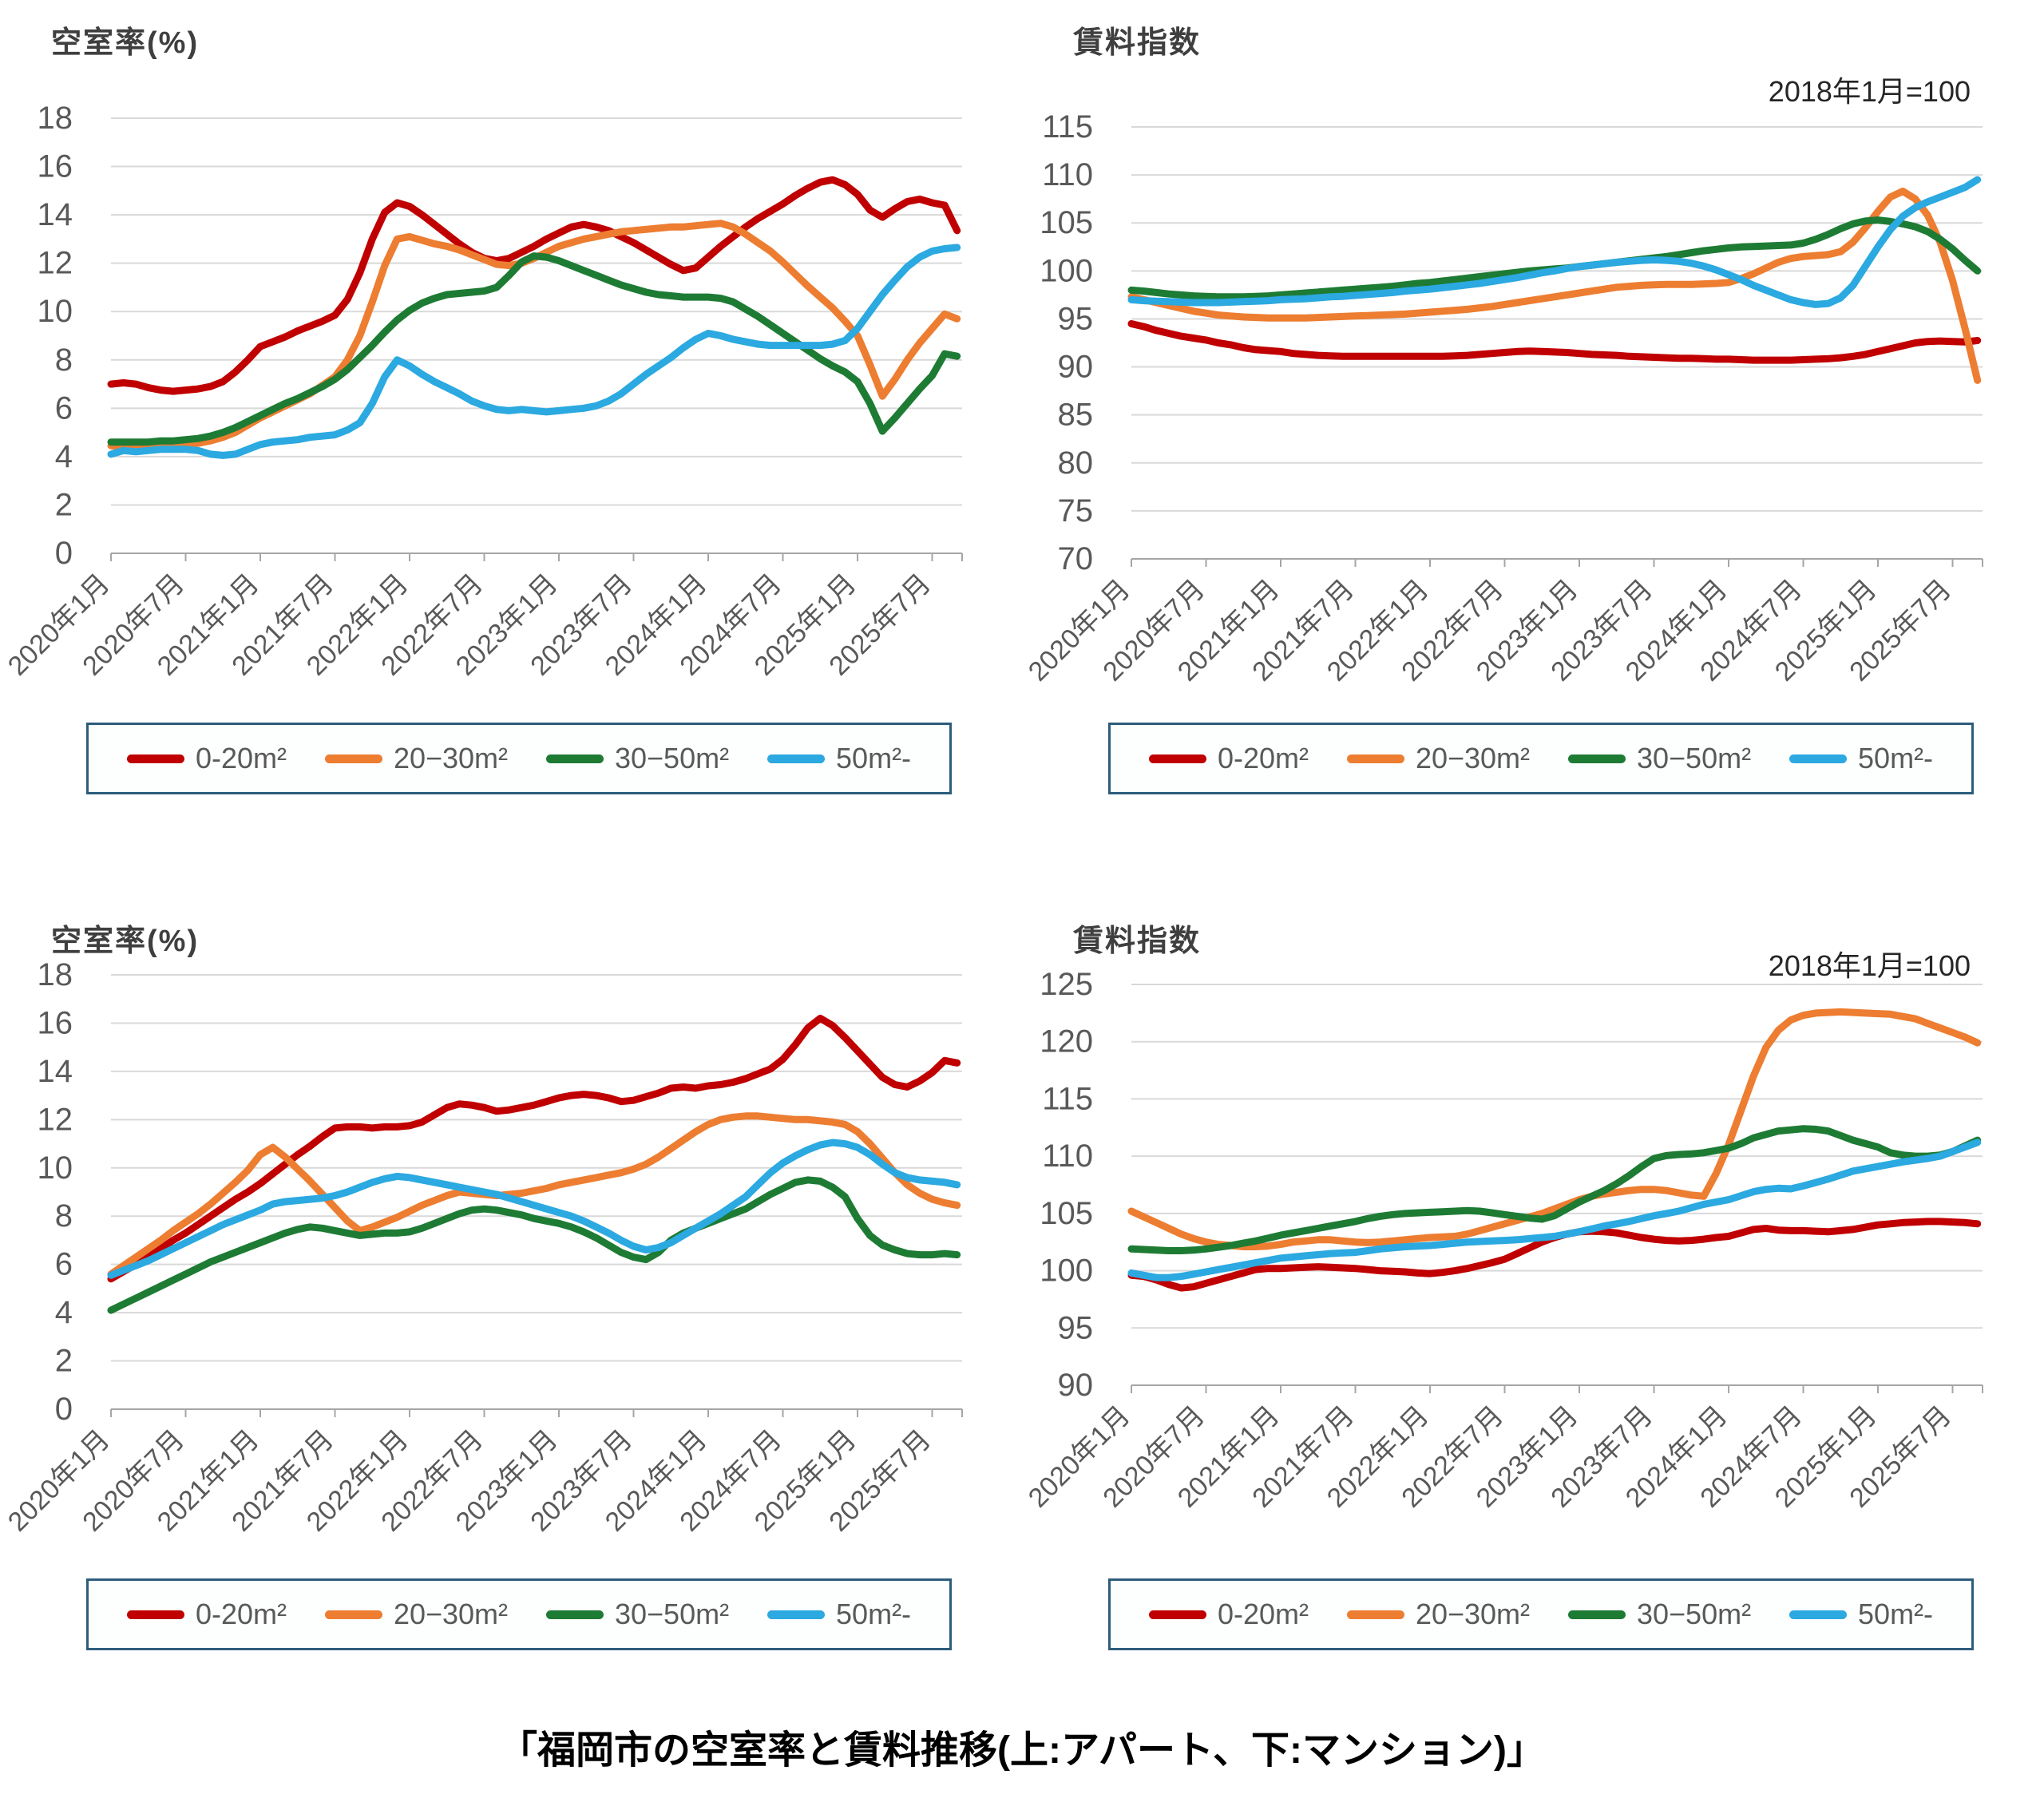  I want to click on y-tick-label: 10, so click(55, 312).